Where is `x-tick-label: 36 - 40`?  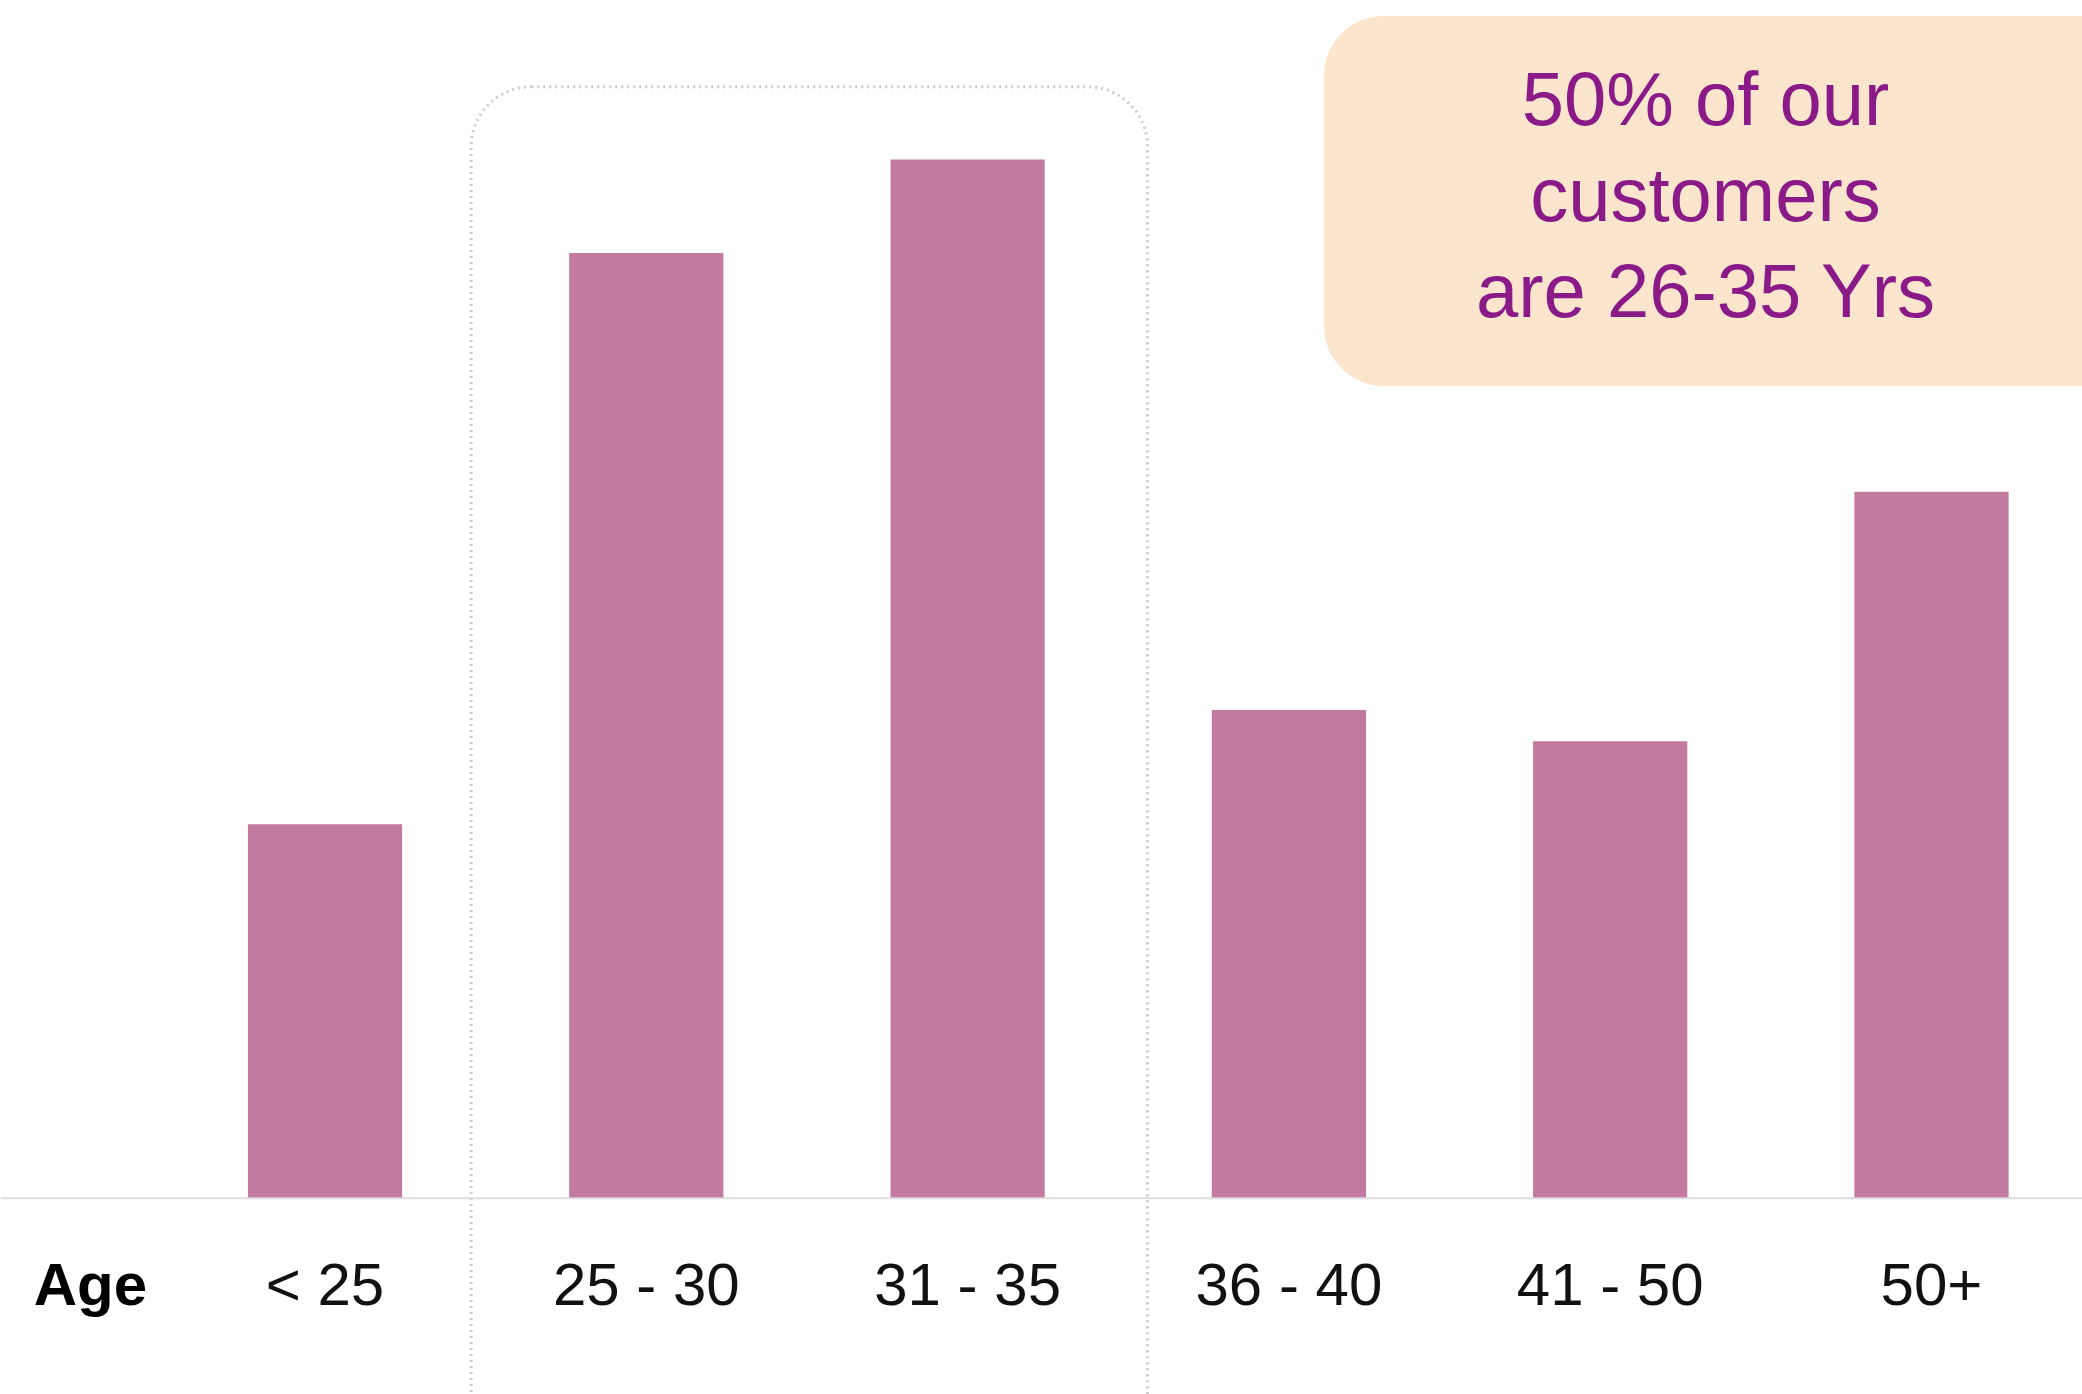 x-tick-label: 36 - 40 is located at coordinates (1289, 1284).